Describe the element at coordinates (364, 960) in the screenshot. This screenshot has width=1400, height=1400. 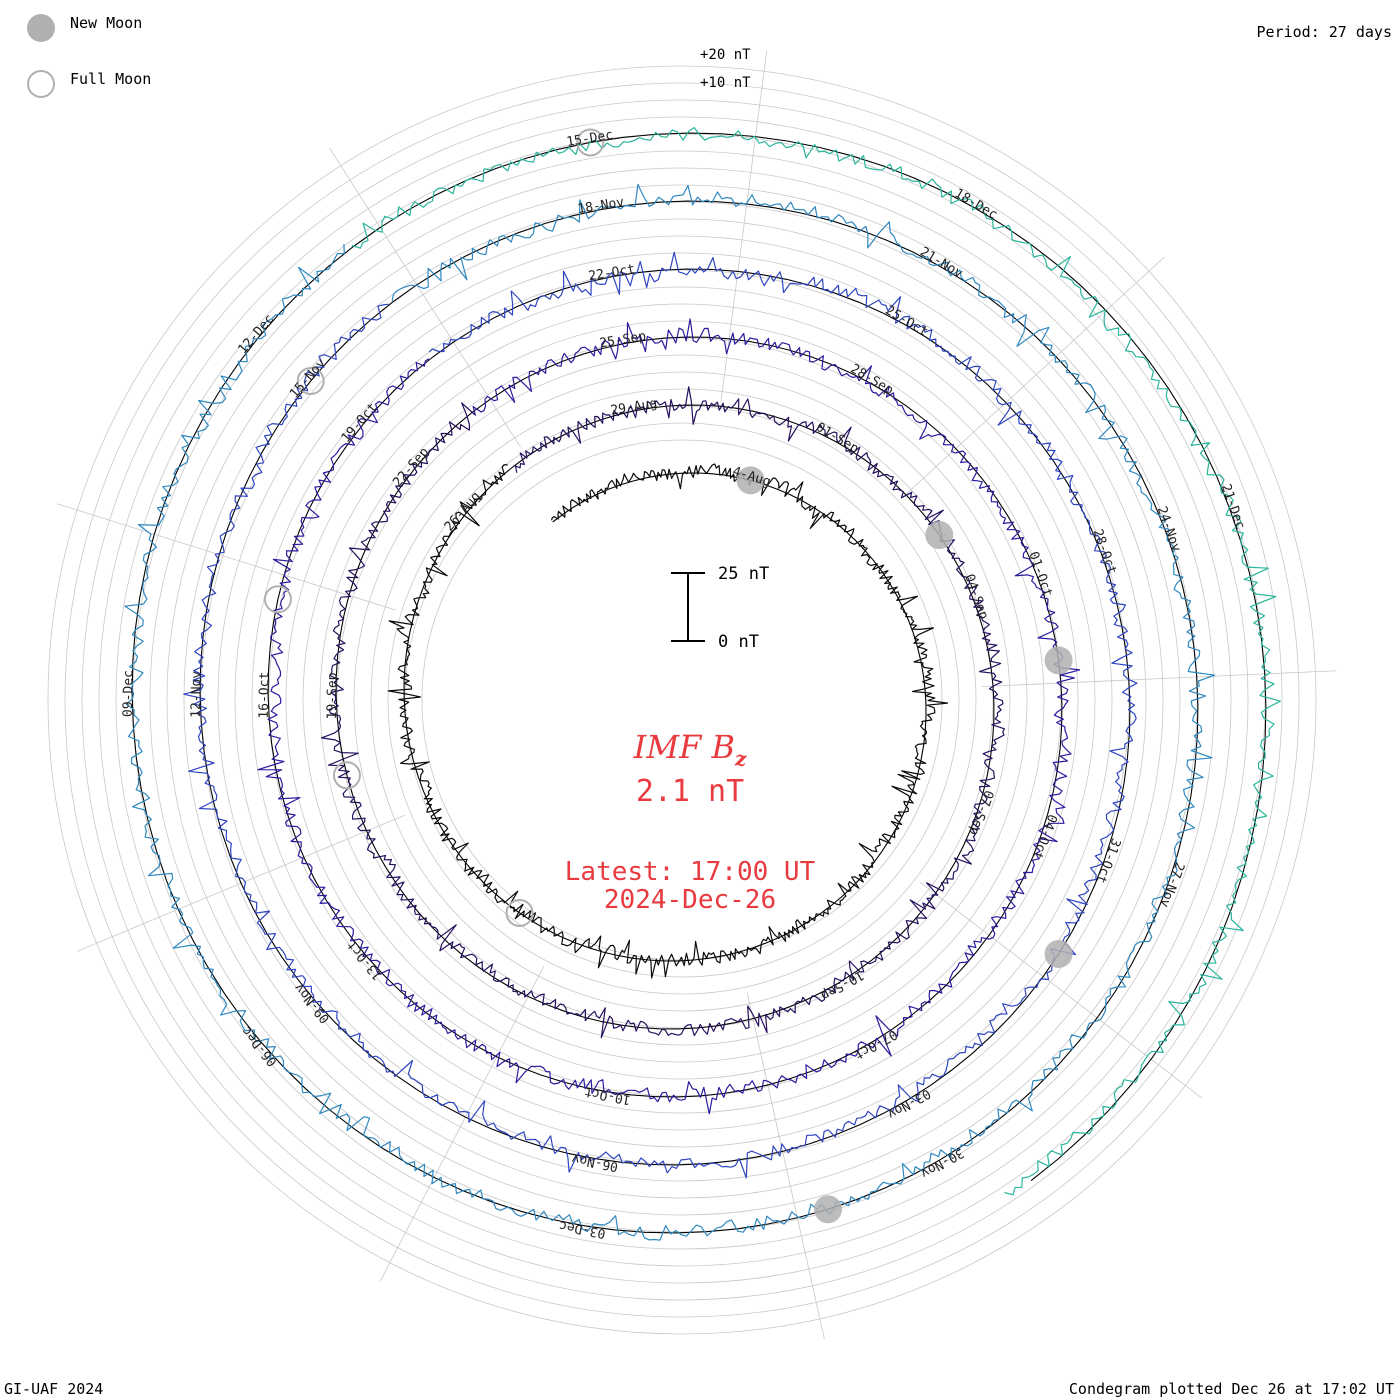
I see `date-label: 13-Oct` at that location.